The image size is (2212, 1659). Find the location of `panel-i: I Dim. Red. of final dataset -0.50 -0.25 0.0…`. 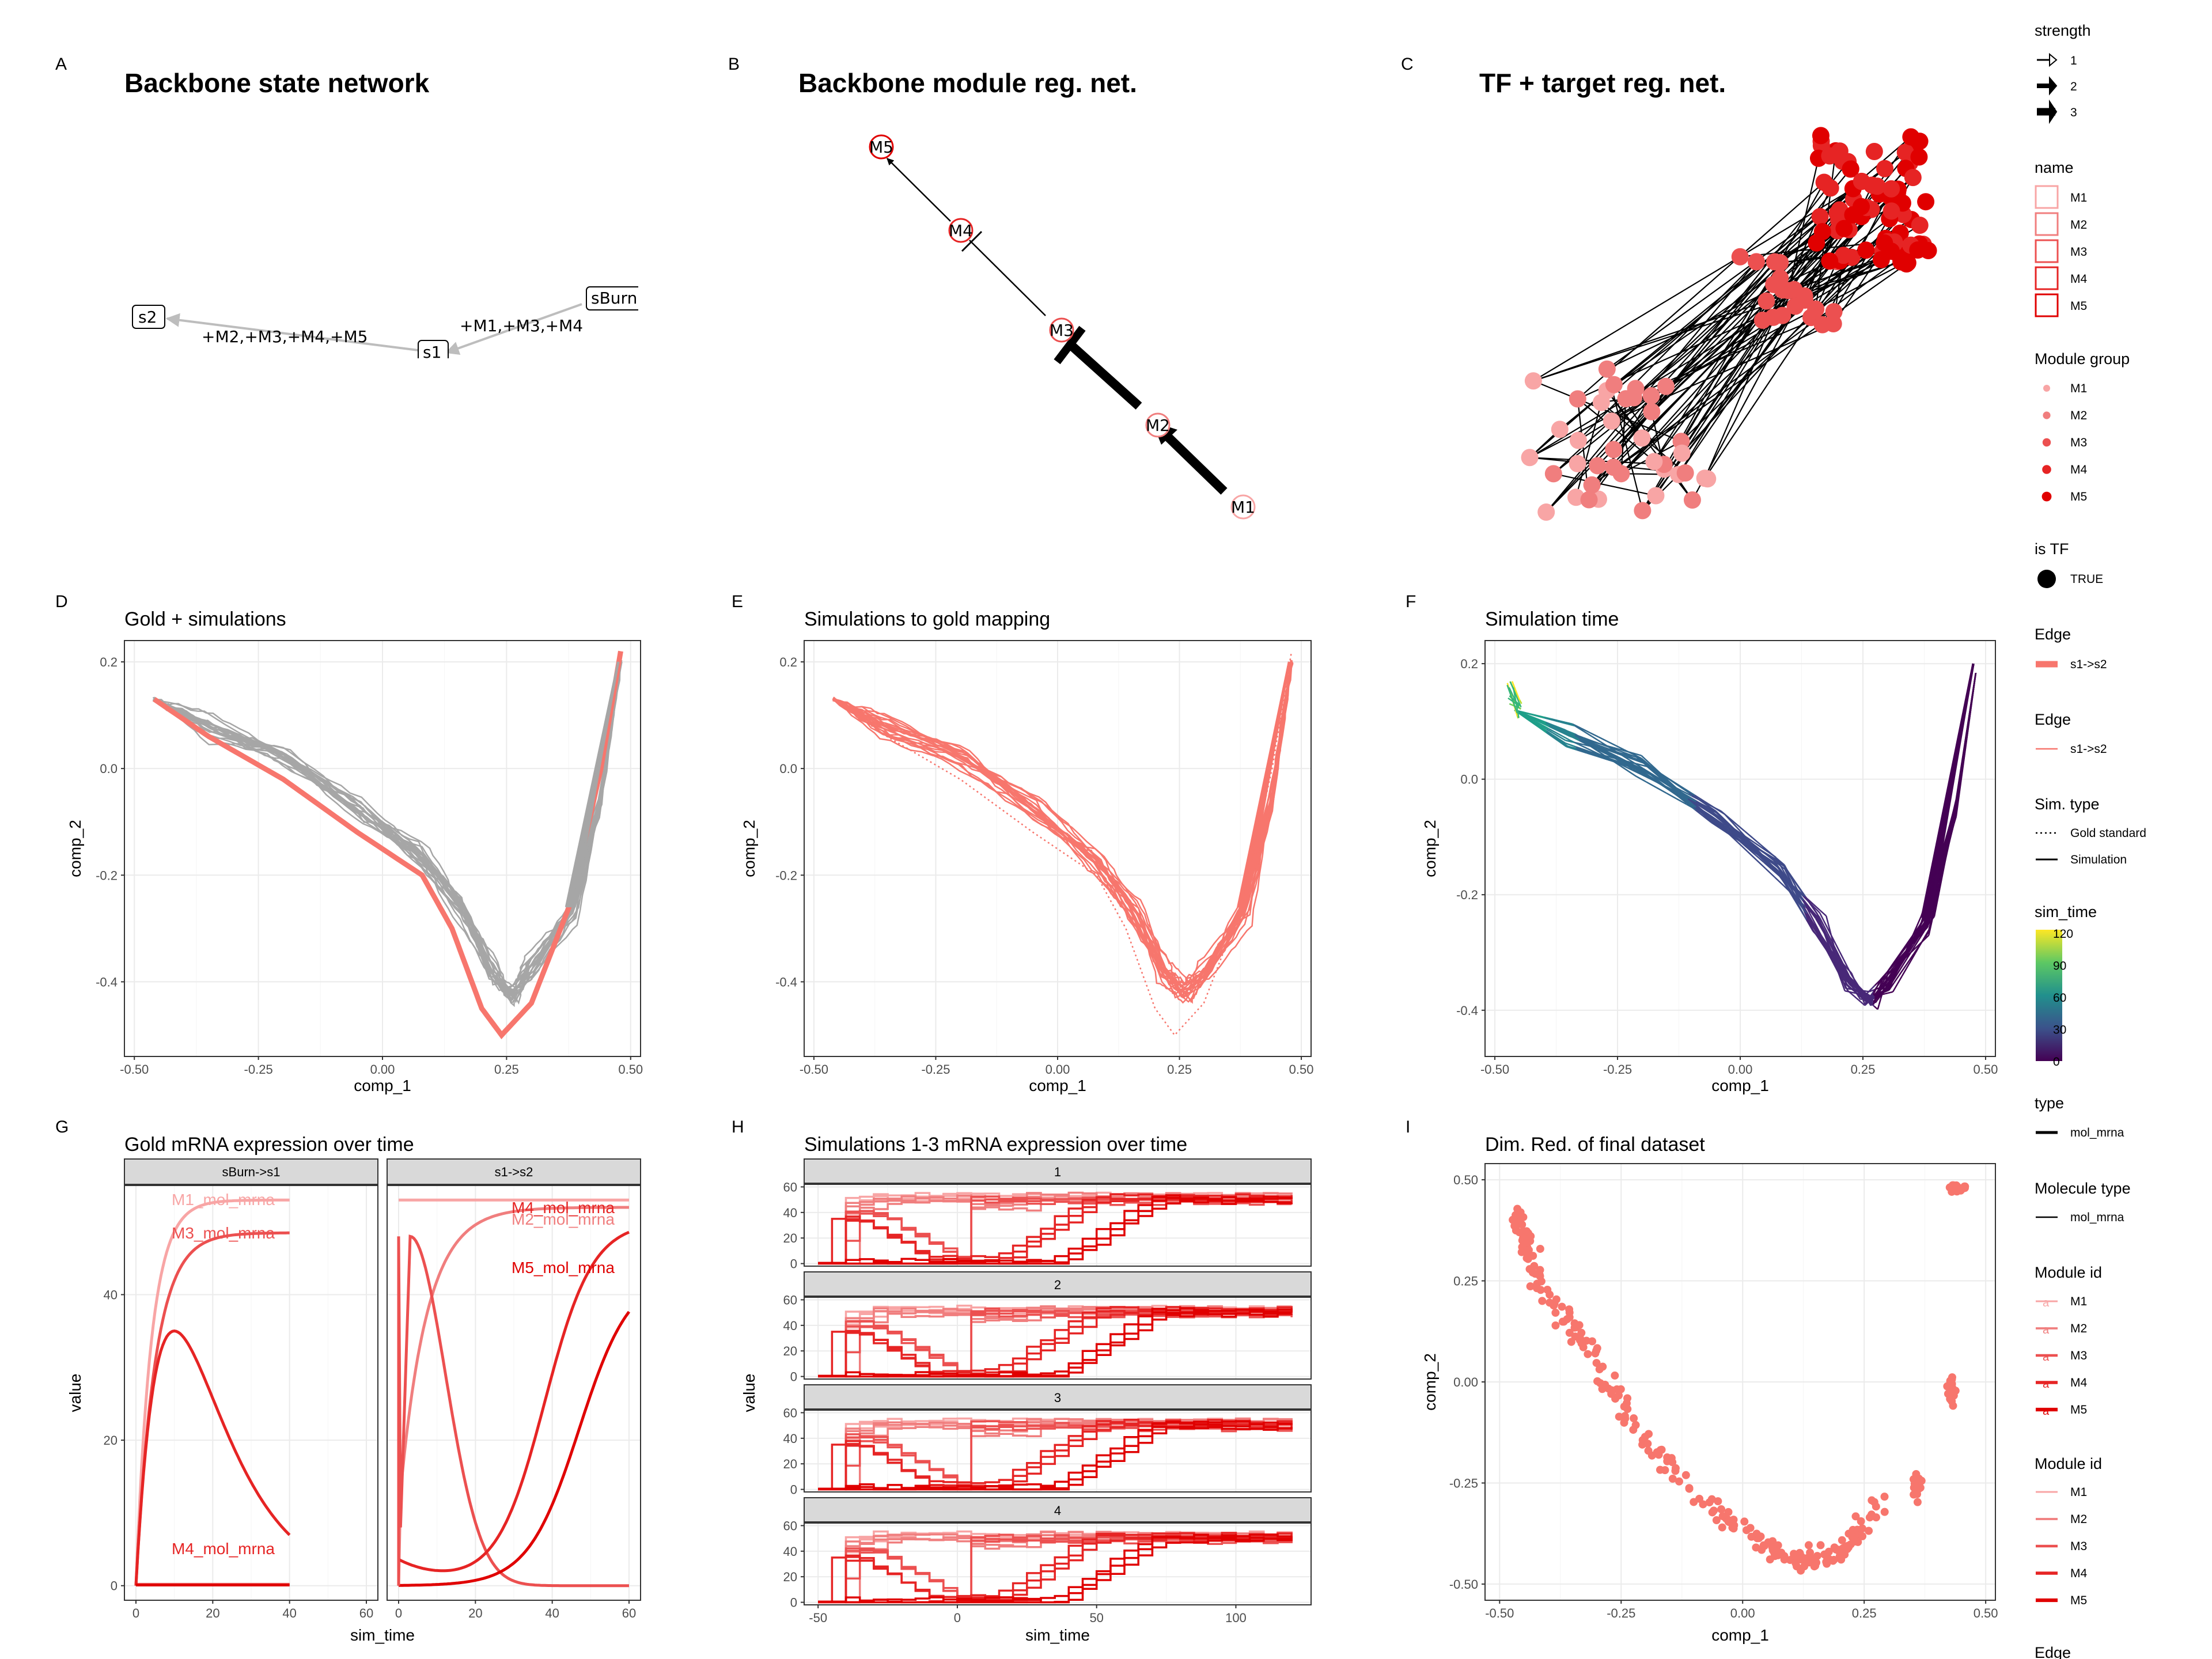

panel-i: I Dim. Red. of final dataset -0.50 -0.25 0.0… is located at coordinates (1702, 1381).